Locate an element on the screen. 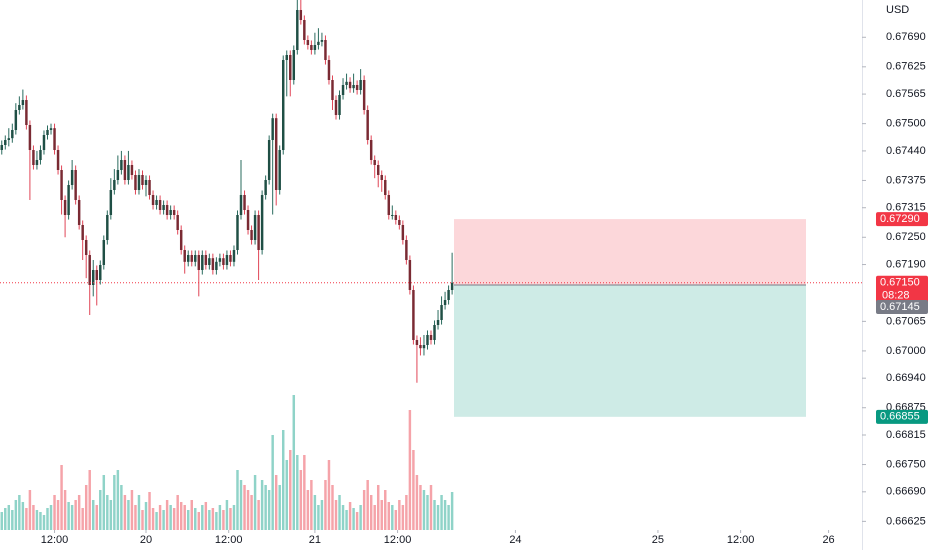 The image size is (932, 550). countdown-label: 08:28 is located at coordinates (896, 296).